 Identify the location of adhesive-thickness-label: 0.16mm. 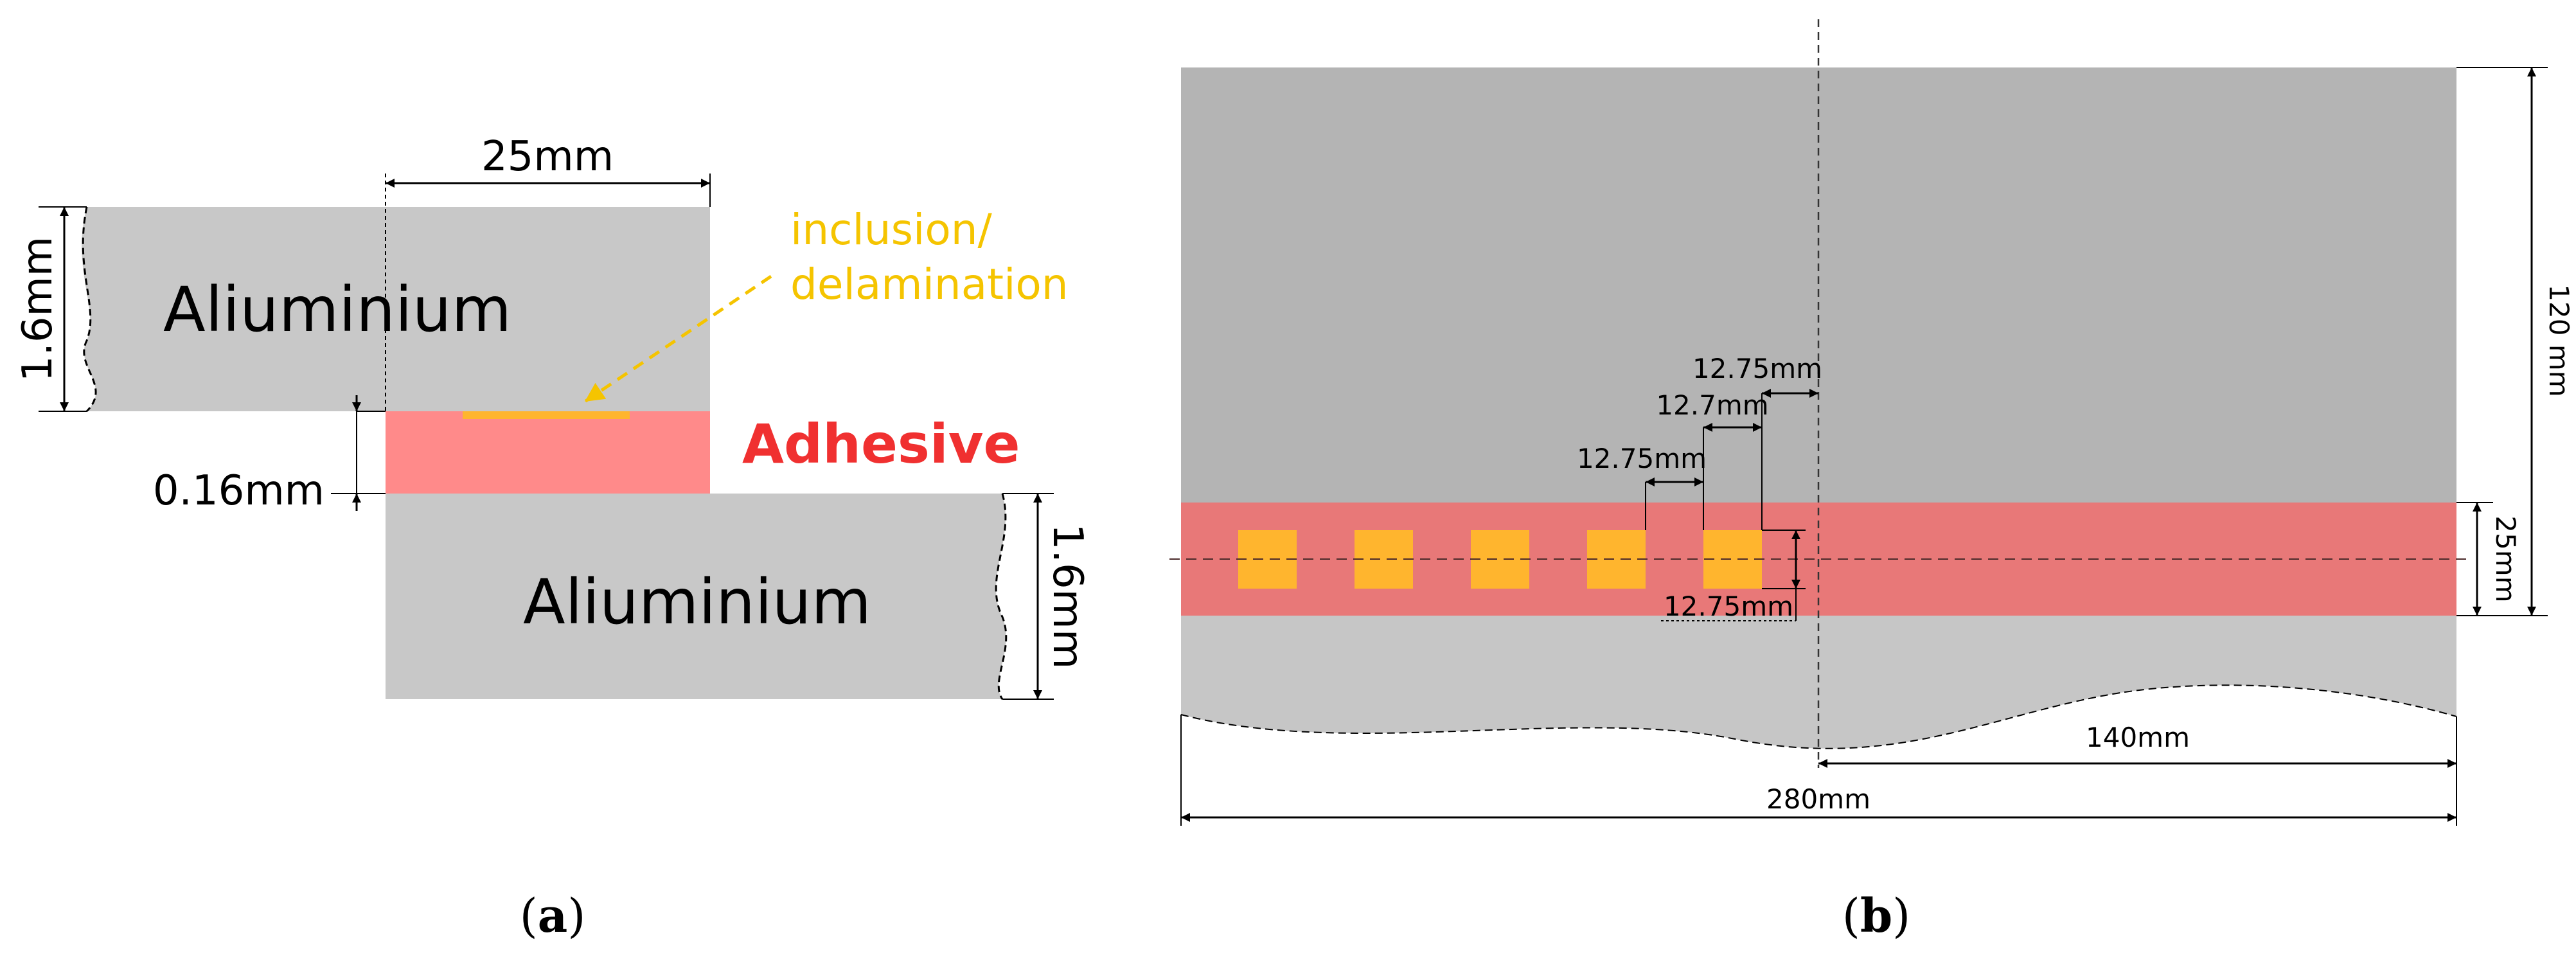
(239, 491).